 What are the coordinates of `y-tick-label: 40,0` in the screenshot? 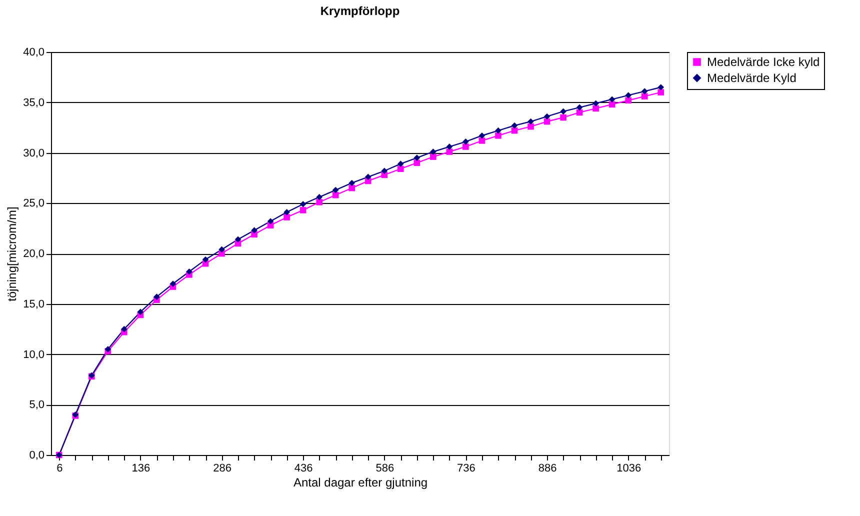 It's located at (33, 52).